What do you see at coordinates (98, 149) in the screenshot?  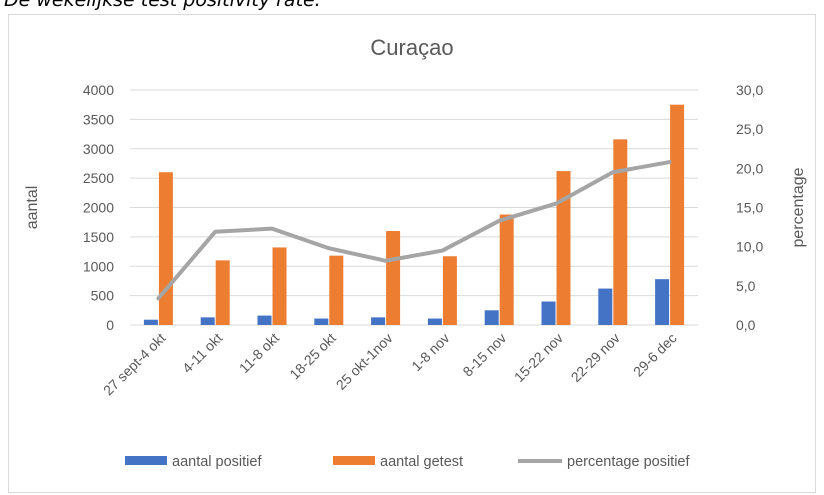 I see `y-tick-label: 3000` at bounding box center [98, 149].